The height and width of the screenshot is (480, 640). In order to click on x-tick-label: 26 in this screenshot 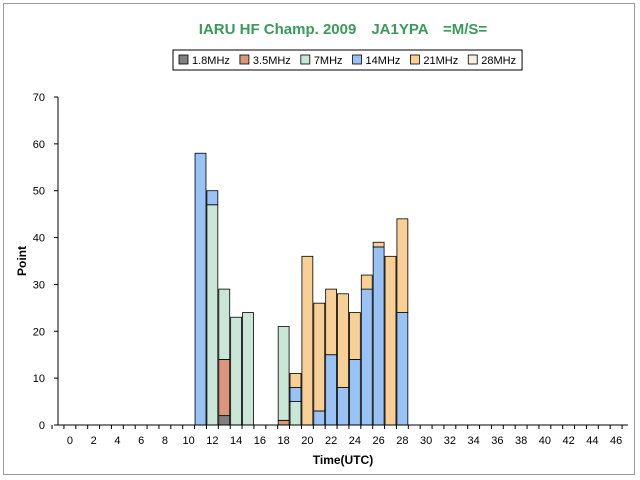, I will do `click(379, 441)`.